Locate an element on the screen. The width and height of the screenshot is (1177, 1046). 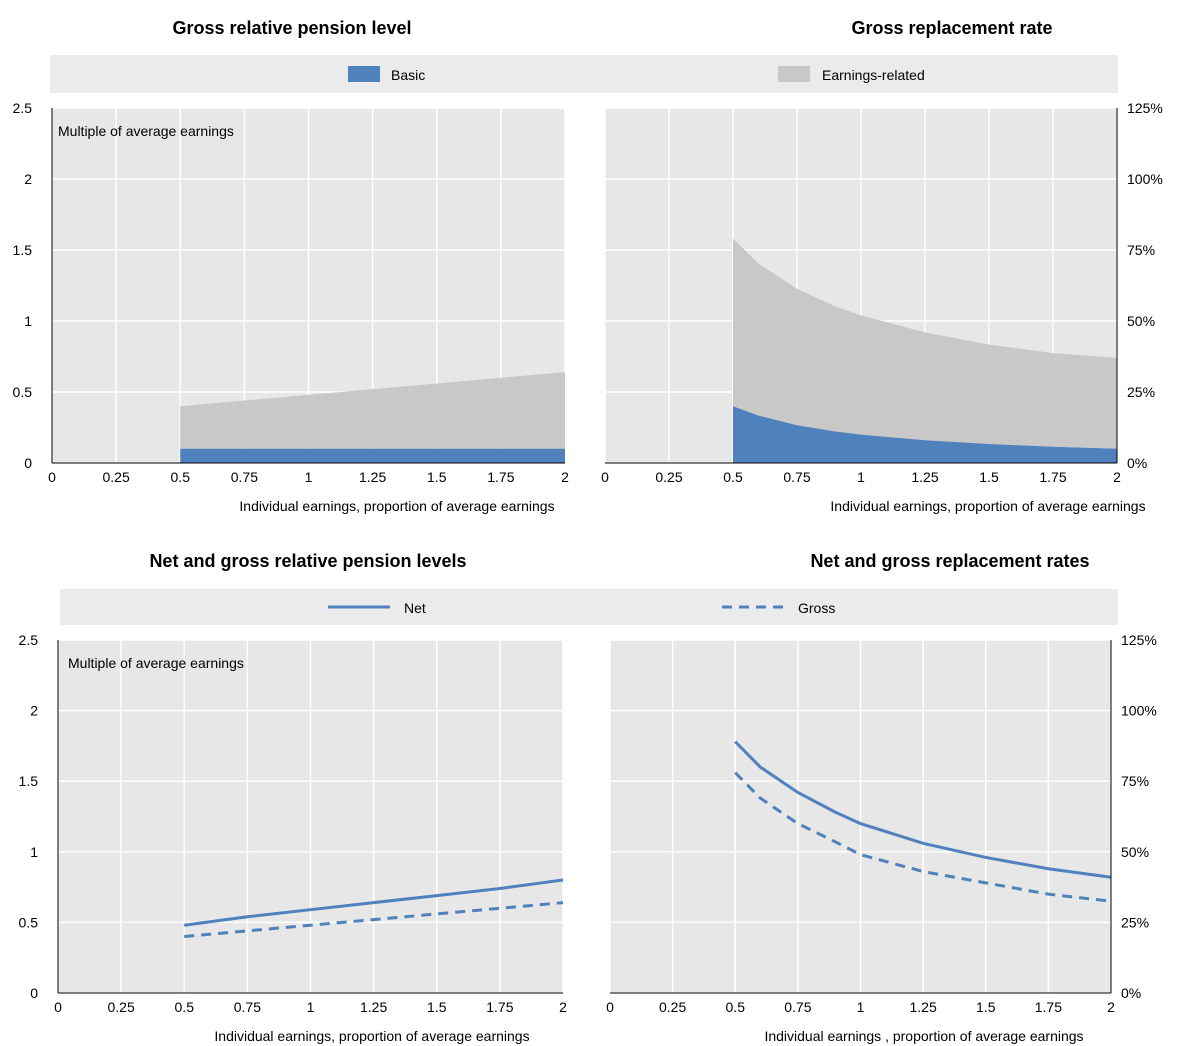
legend-bottom-background is located at coordinates (589, 607).